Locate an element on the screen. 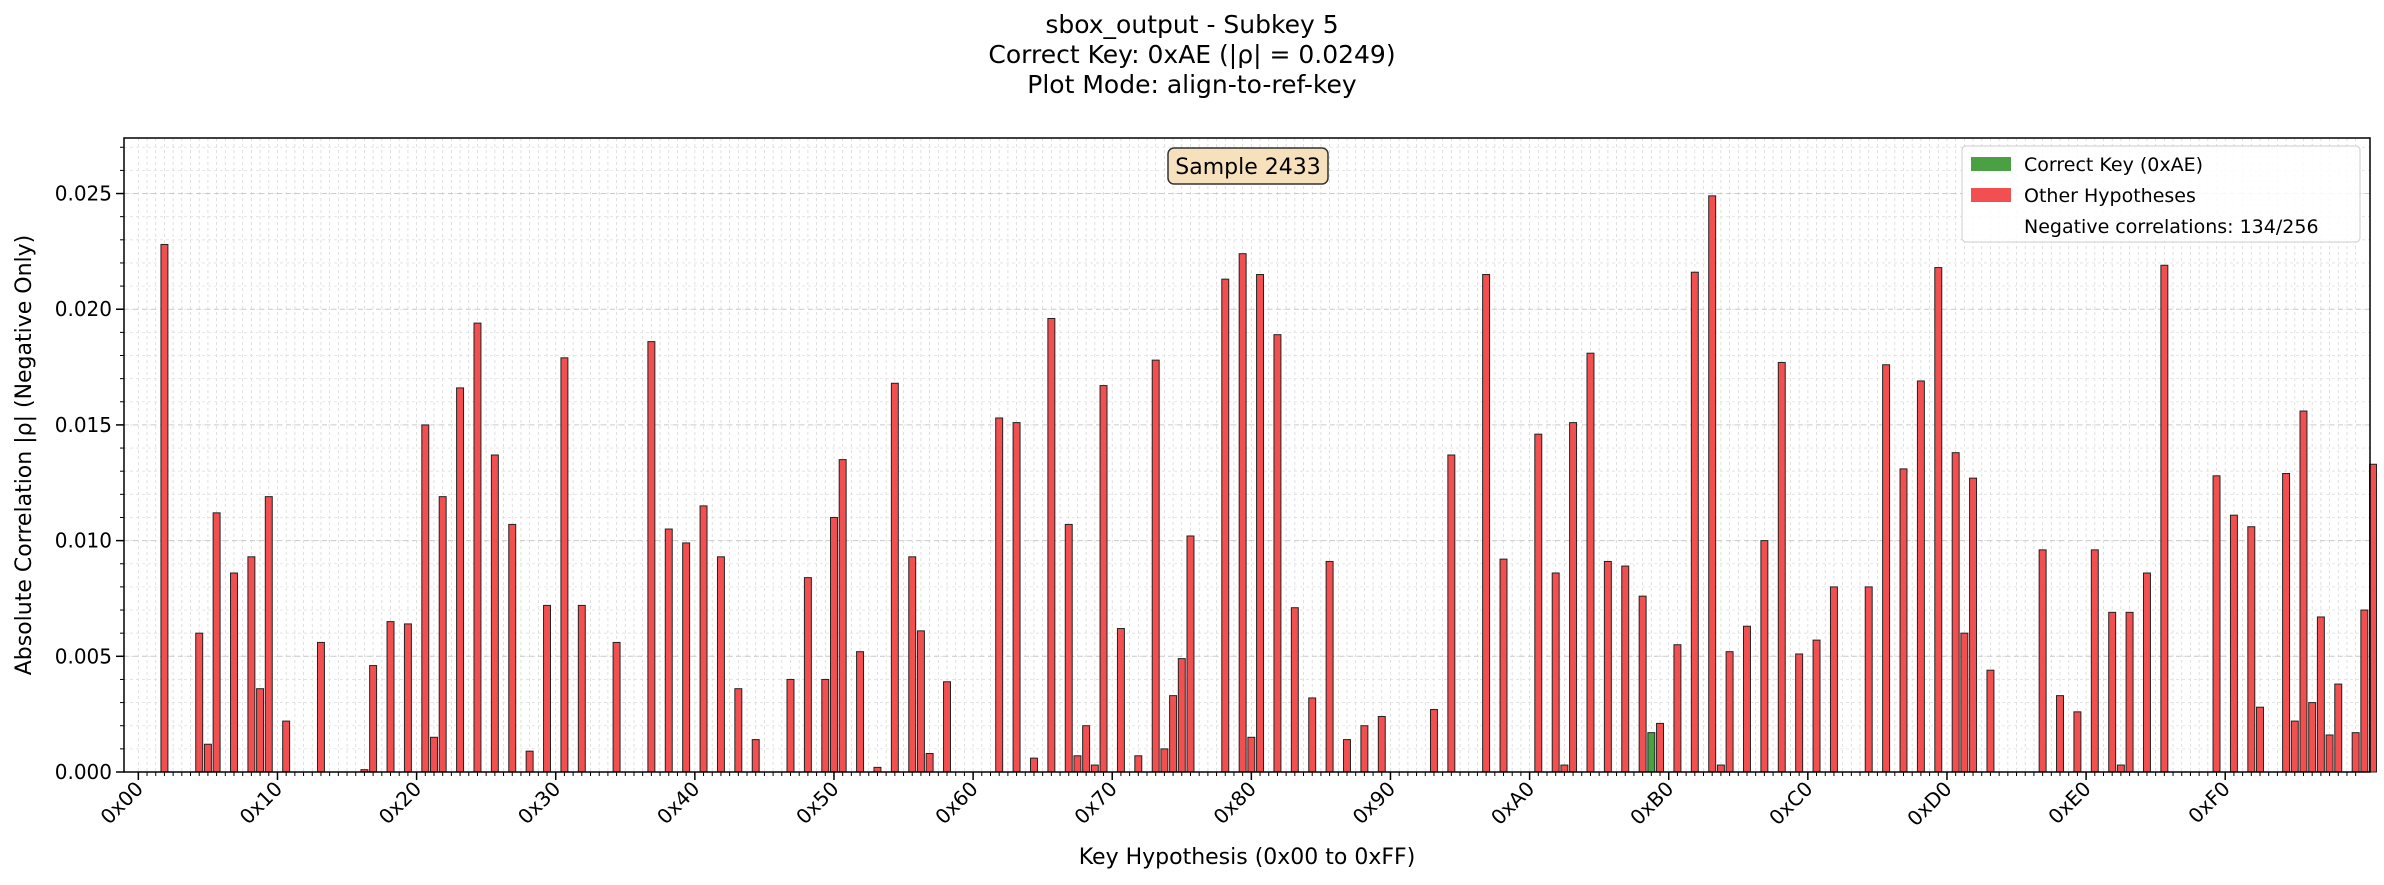 Image resolution: width=2384 pixels, height=885 pixels. legend-entry-correct-key: Correct Key (0xAE) is located at coordinates (2113, 165).